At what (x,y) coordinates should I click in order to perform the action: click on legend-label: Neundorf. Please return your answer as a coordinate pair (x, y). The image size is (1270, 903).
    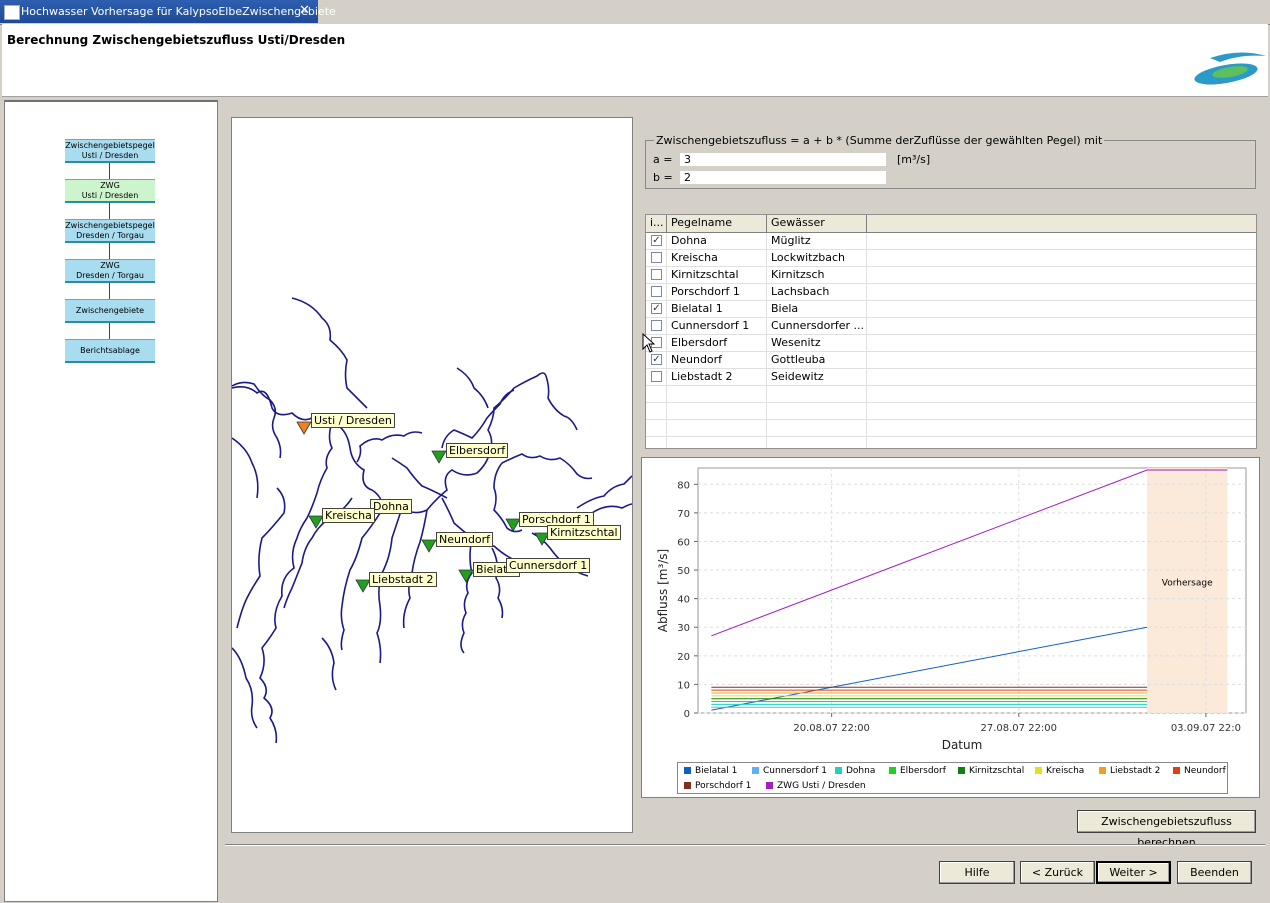
    Looking at the image, I should click on (1205, 771).